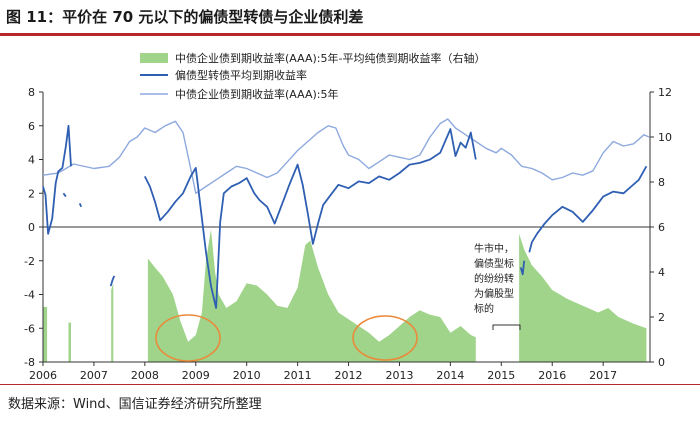 This screenshot has width=700, height=425. What do you see at coordinates (494, 278) in the screenshot?
I see `side-note-line-2: 的纷纷转` at bounding box center [494, 278].